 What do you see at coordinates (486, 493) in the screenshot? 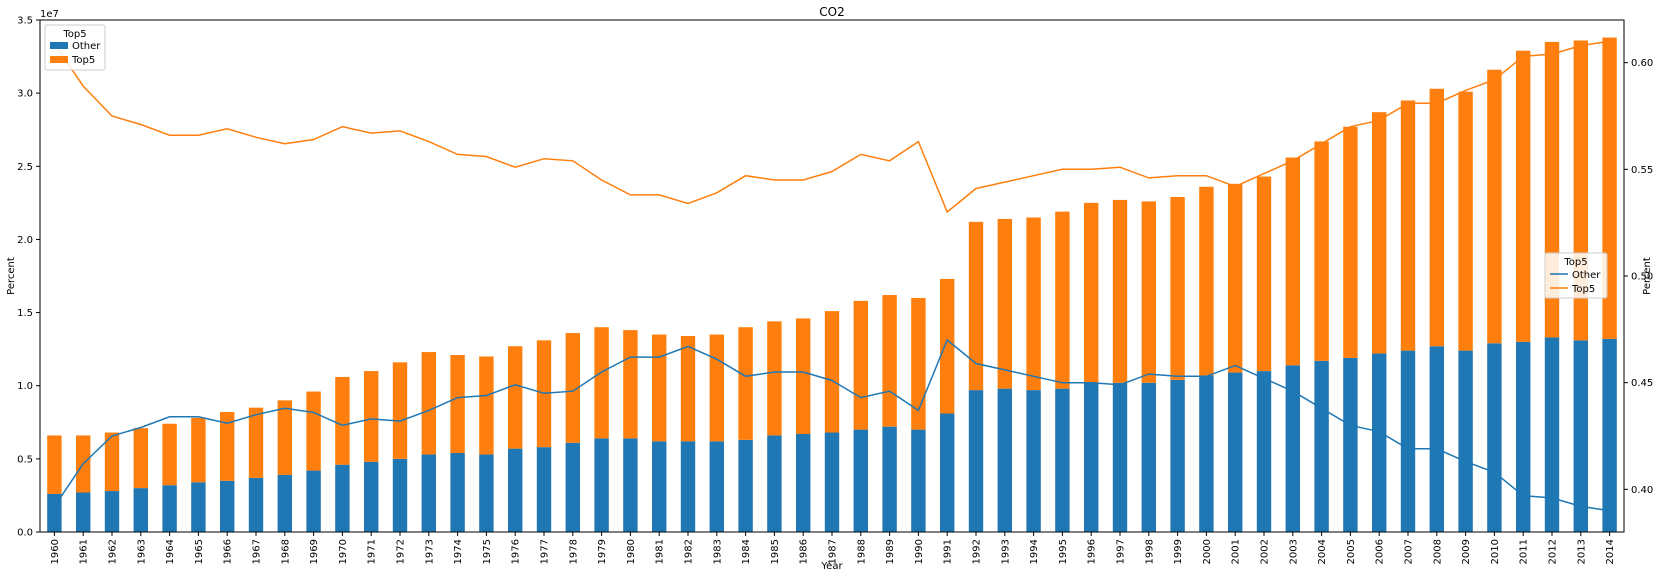
I see `bar-other-1975` at bounding box center [486, 493].